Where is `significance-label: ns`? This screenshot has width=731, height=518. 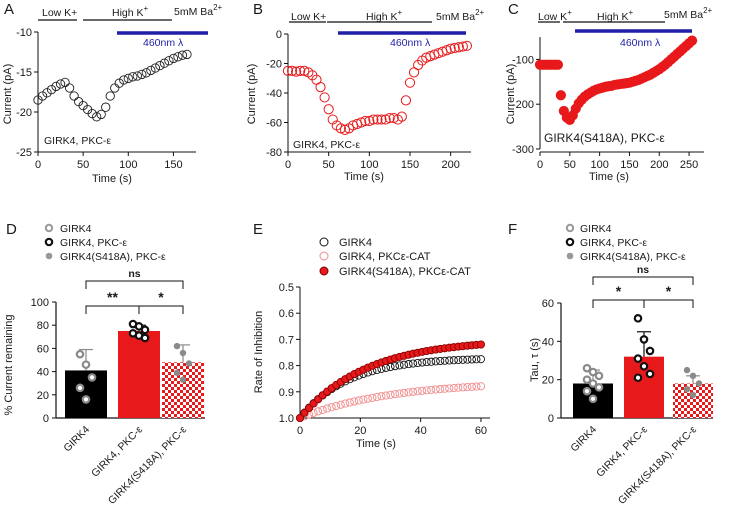 significance-label: ns is located at coordinates (134, 274).